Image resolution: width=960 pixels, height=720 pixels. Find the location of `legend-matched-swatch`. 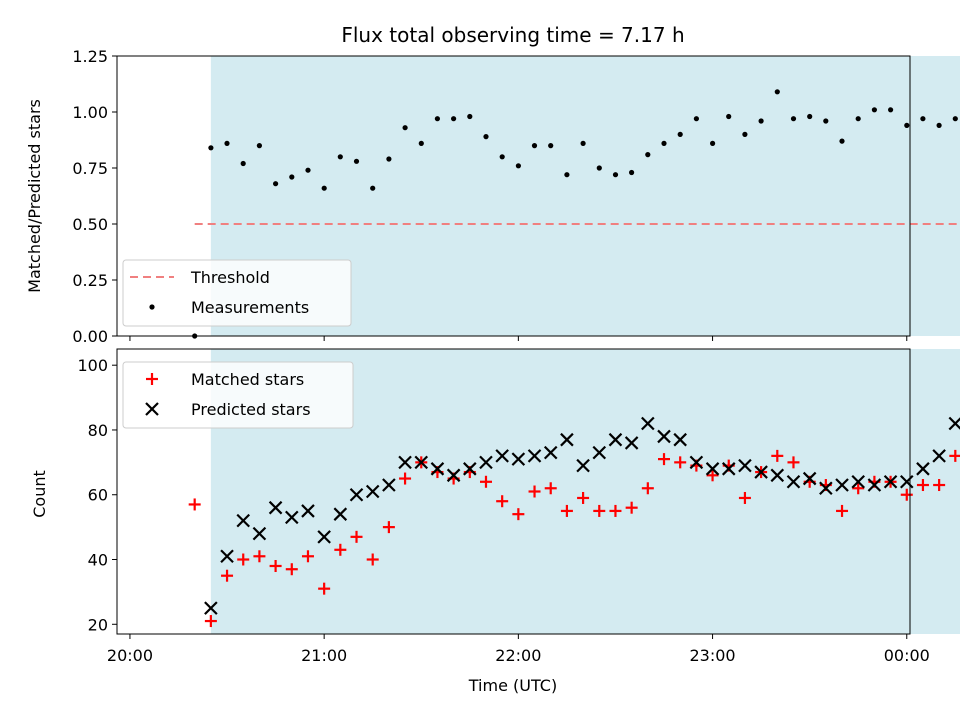

legend-matched-swatch is located at coordinates (152, 379).